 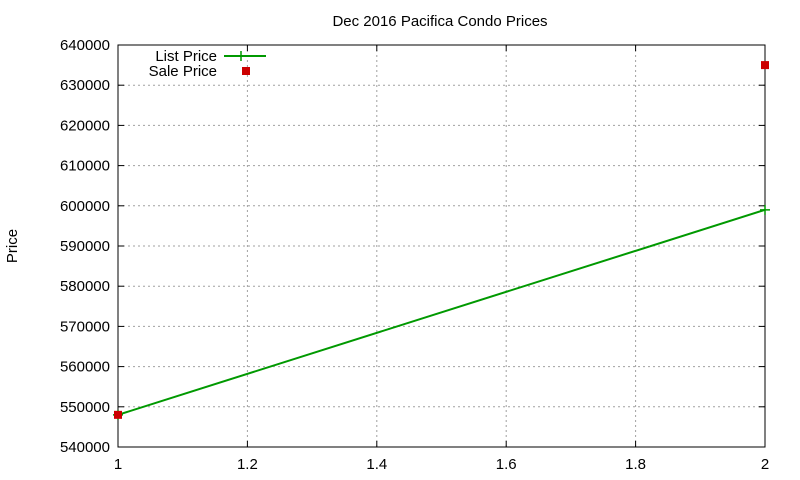 I want to click on x-tick-label: 1.6, so click(x=506, y=464).